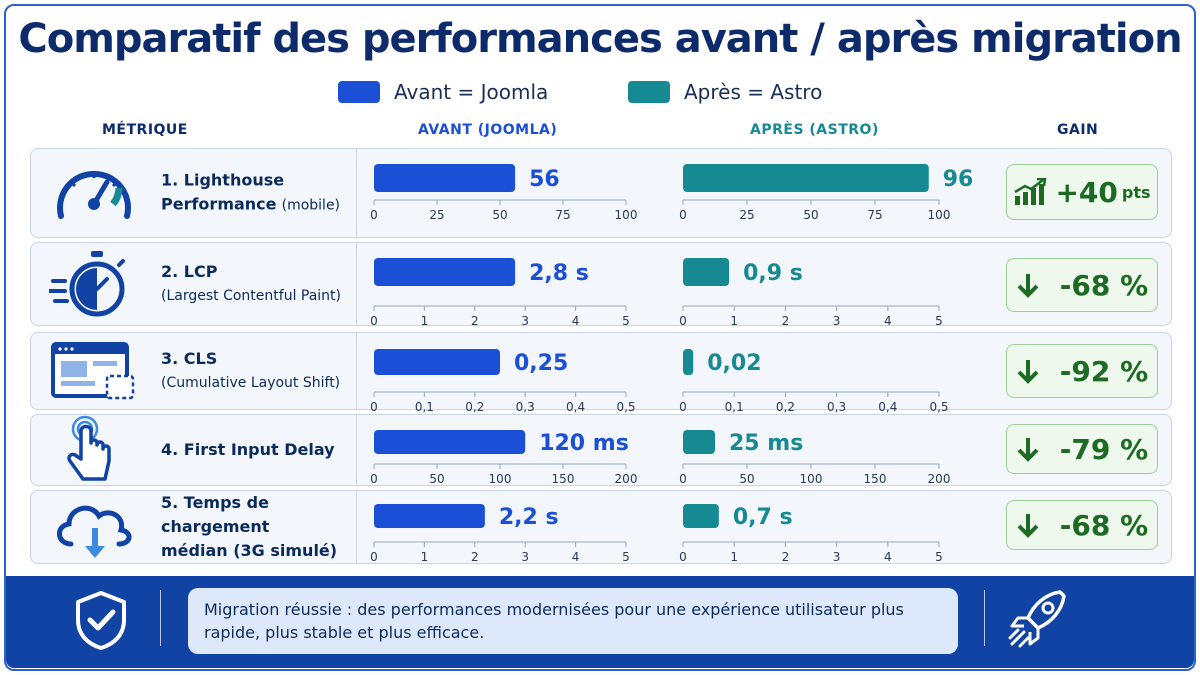  I want to click on stopwatch-icon, so click(87, 284).